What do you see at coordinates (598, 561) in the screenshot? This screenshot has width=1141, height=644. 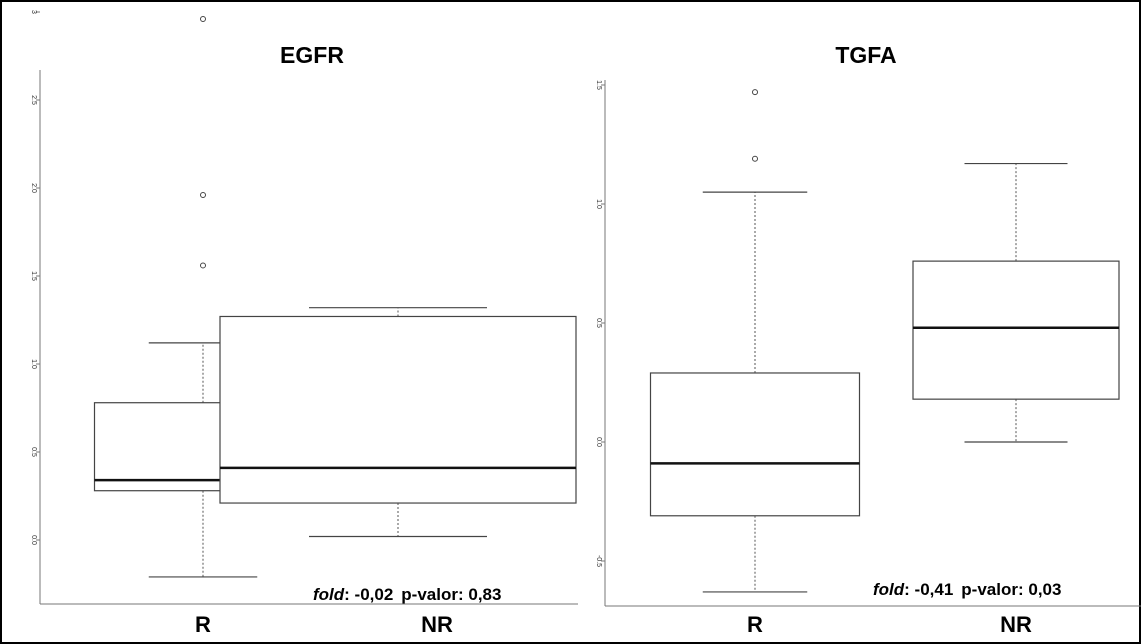 I see `tgfa-y-tick-label: -0.5` at bounding box center [598, 561].